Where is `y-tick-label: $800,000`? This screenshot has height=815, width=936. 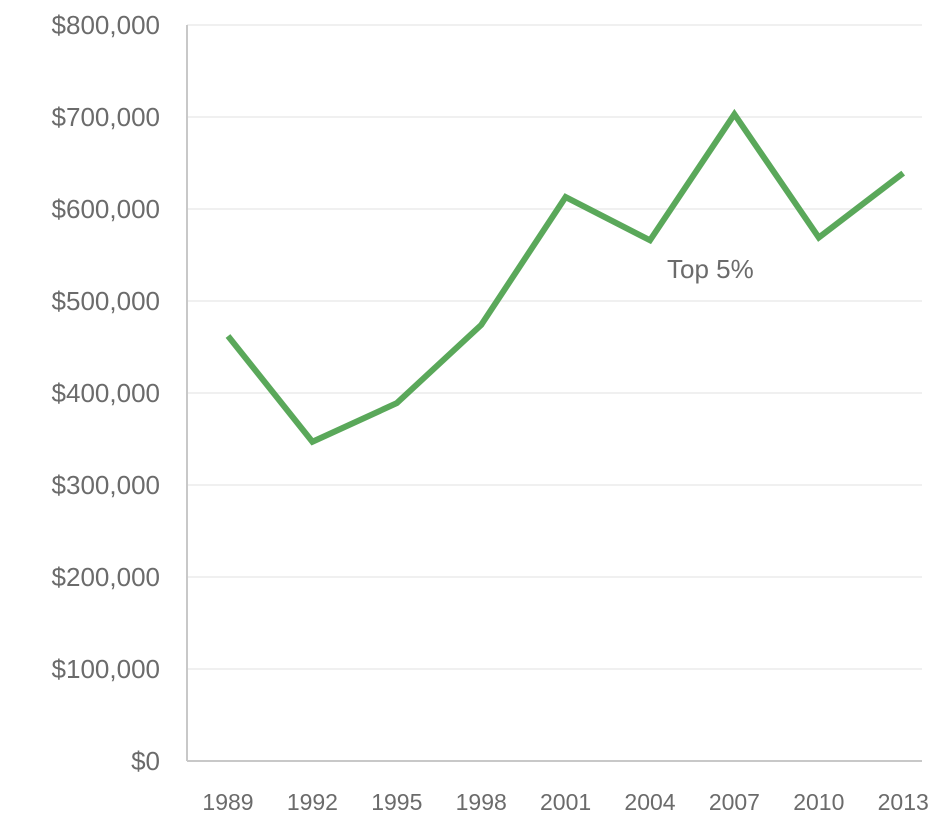
y-tick-label: $800,000 is located at coordinates (106, 25).